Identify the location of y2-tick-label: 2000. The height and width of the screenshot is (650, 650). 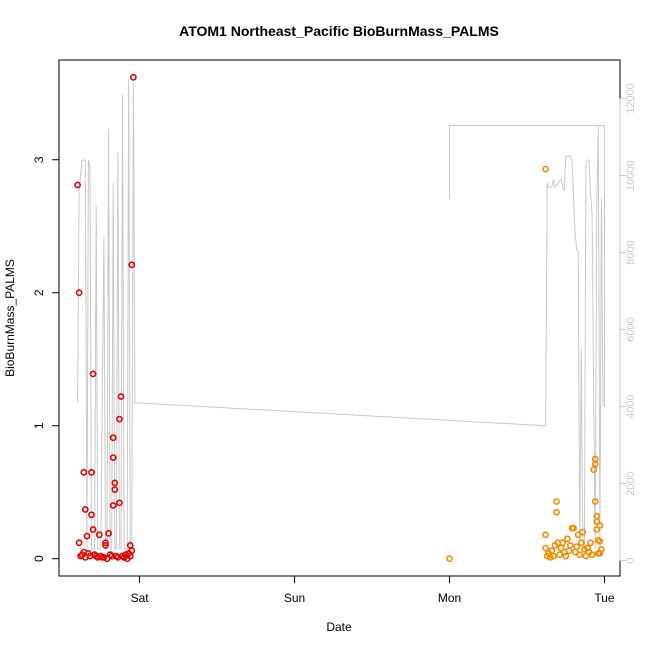
(631, 483).